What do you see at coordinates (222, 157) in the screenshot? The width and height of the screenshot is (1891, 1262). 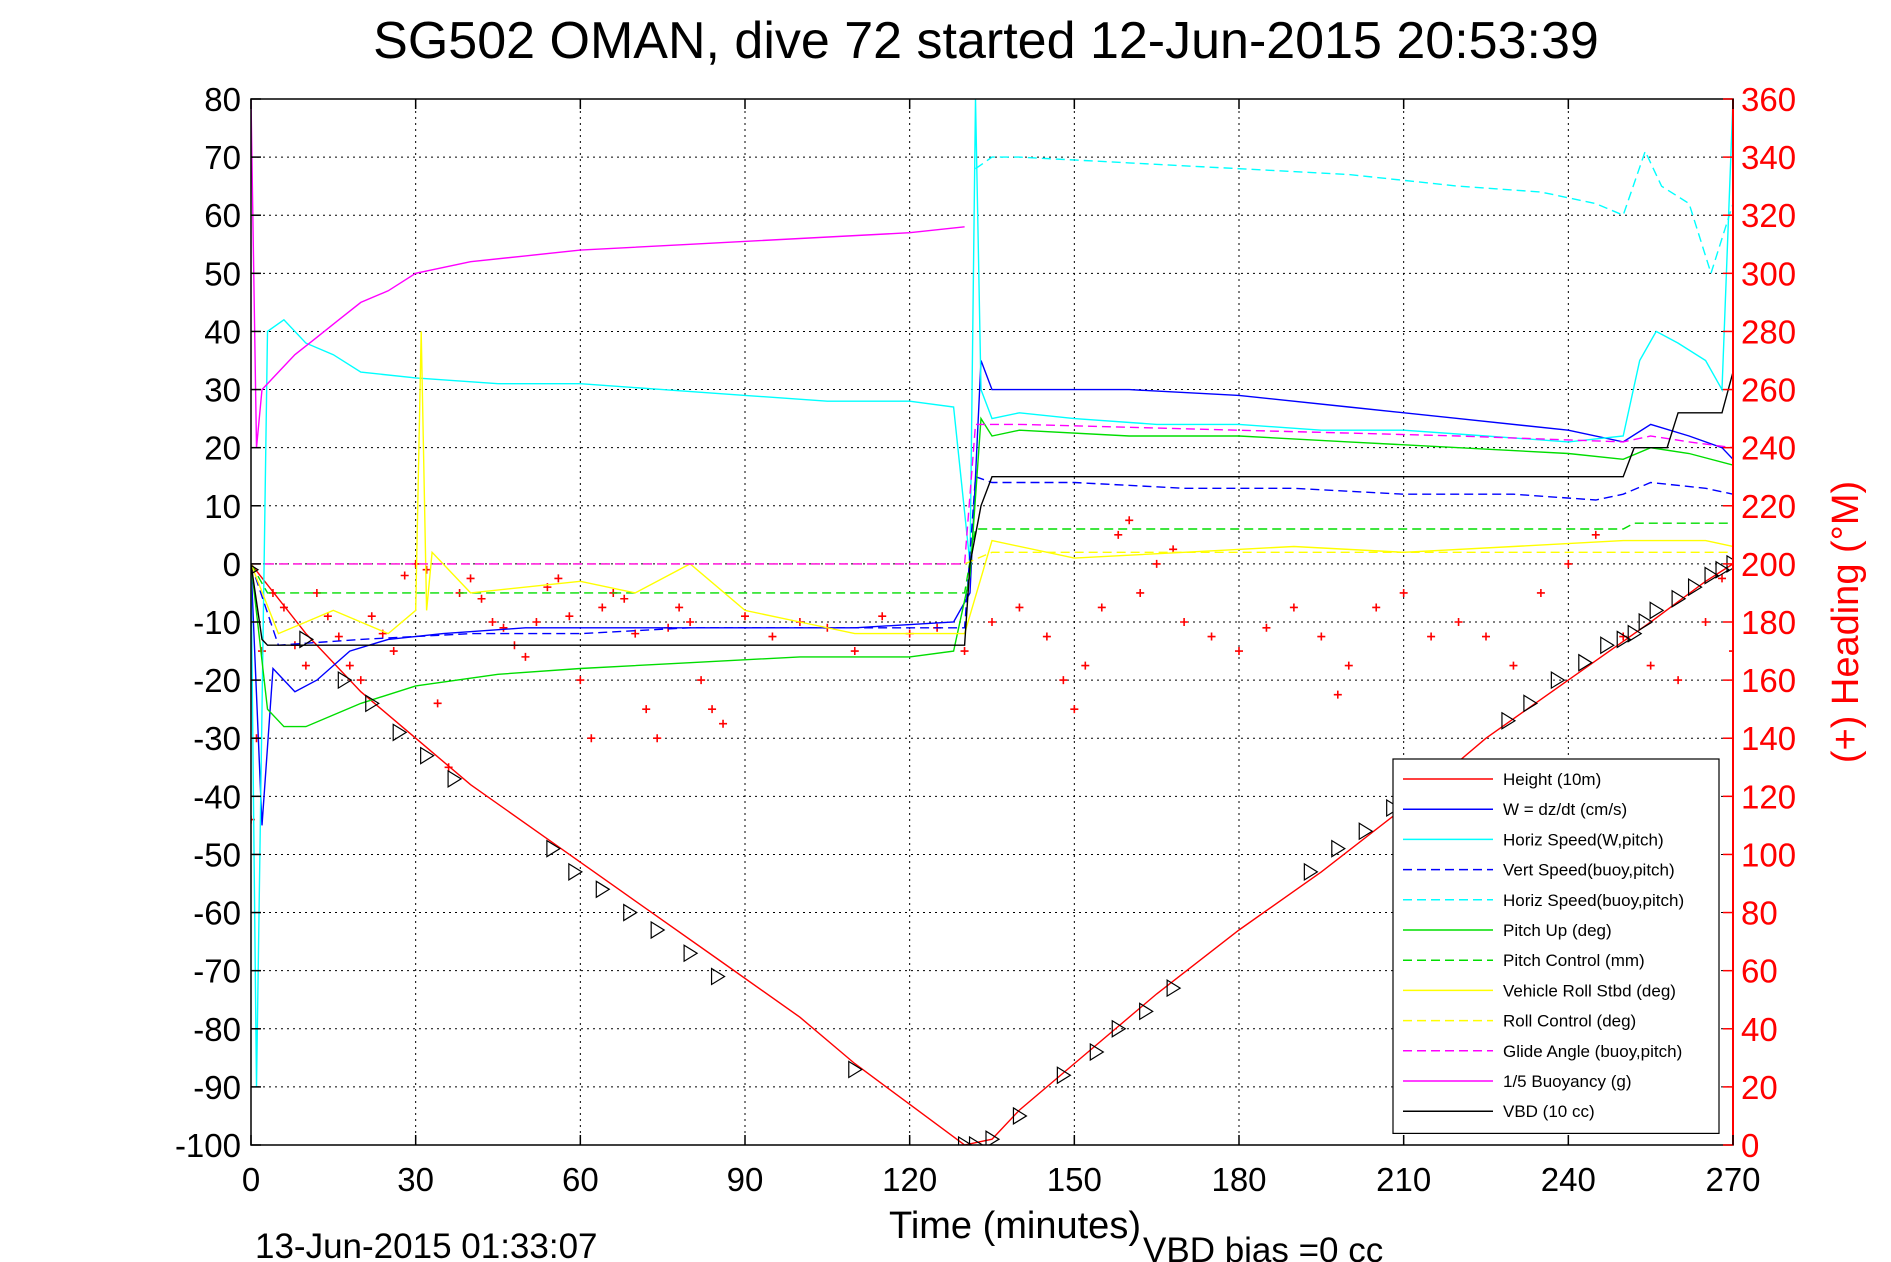 I see `y-tick-label: 70` at bounding box center [222, 157].